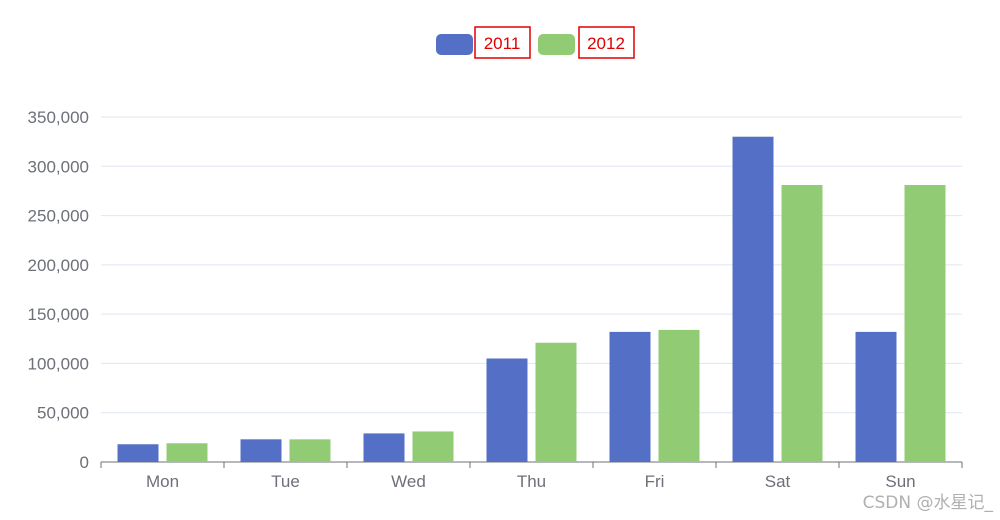 The image size is (1000, 520). I want to click on x-tick-label: Sat, so click(778, 481).